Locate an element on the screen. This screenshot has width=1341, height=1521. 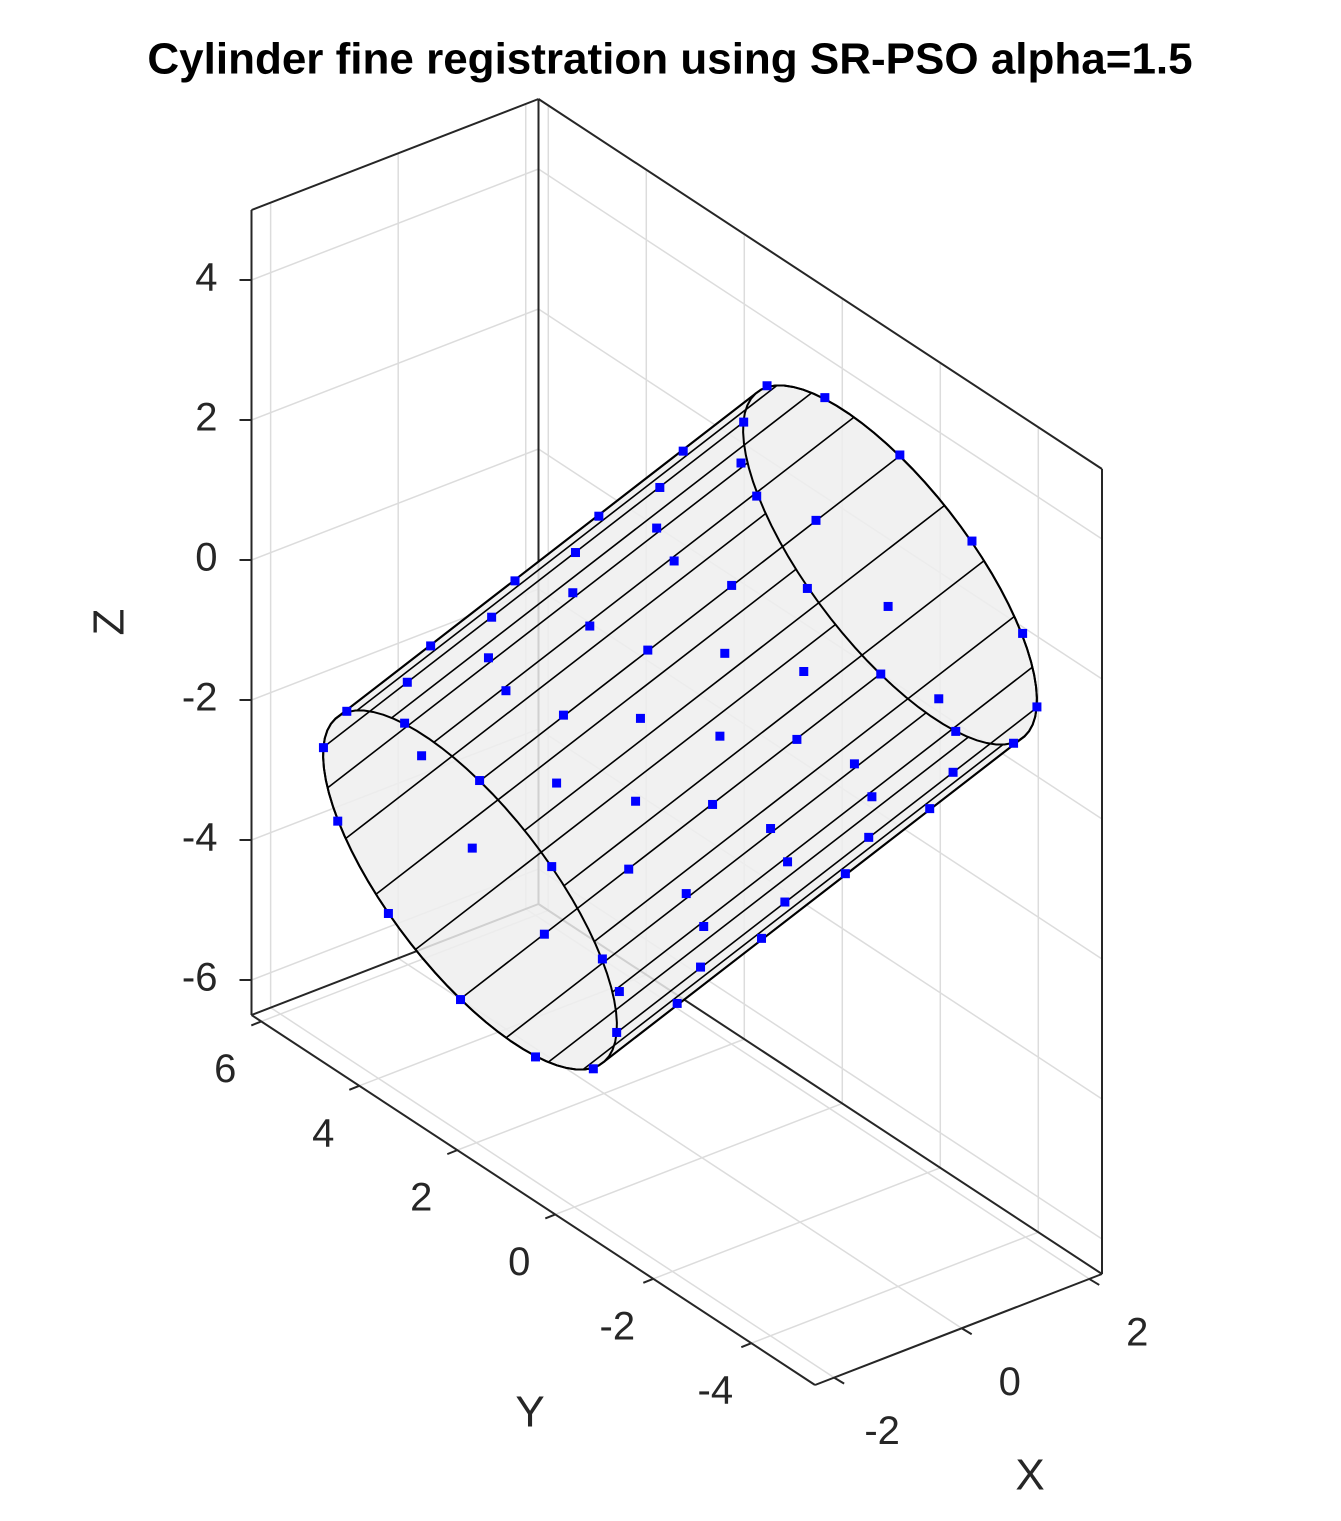
y-tick-label: -4 is located at coordinates (716, 1391).